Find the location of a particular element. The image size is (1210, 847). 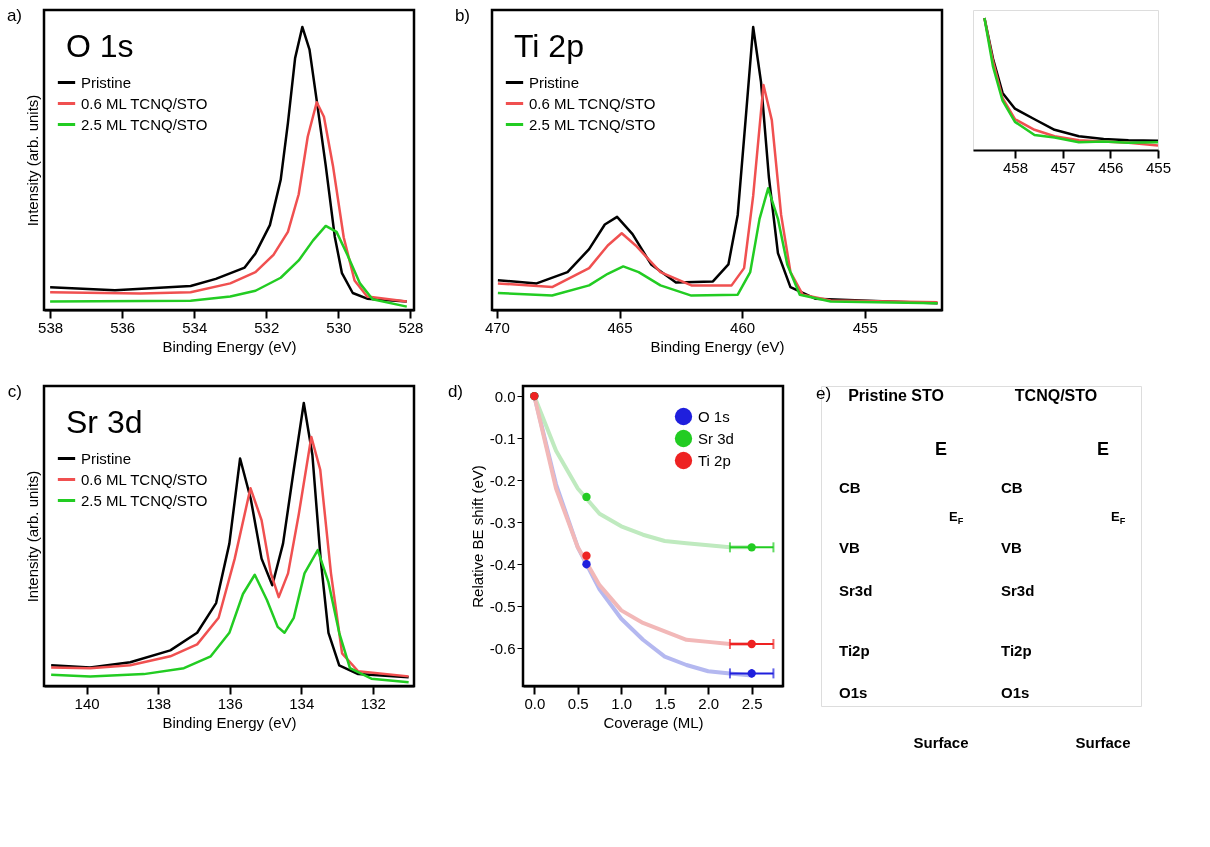

x-tick-label: 457 is located at coordinates (1063, 167).